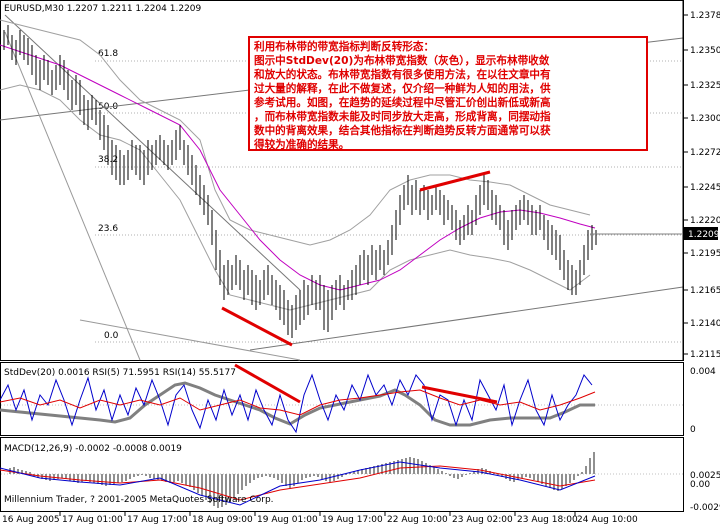 The width and height of the screenshot is (720, 525). I want to click on stddev-line, so click(297, 404).